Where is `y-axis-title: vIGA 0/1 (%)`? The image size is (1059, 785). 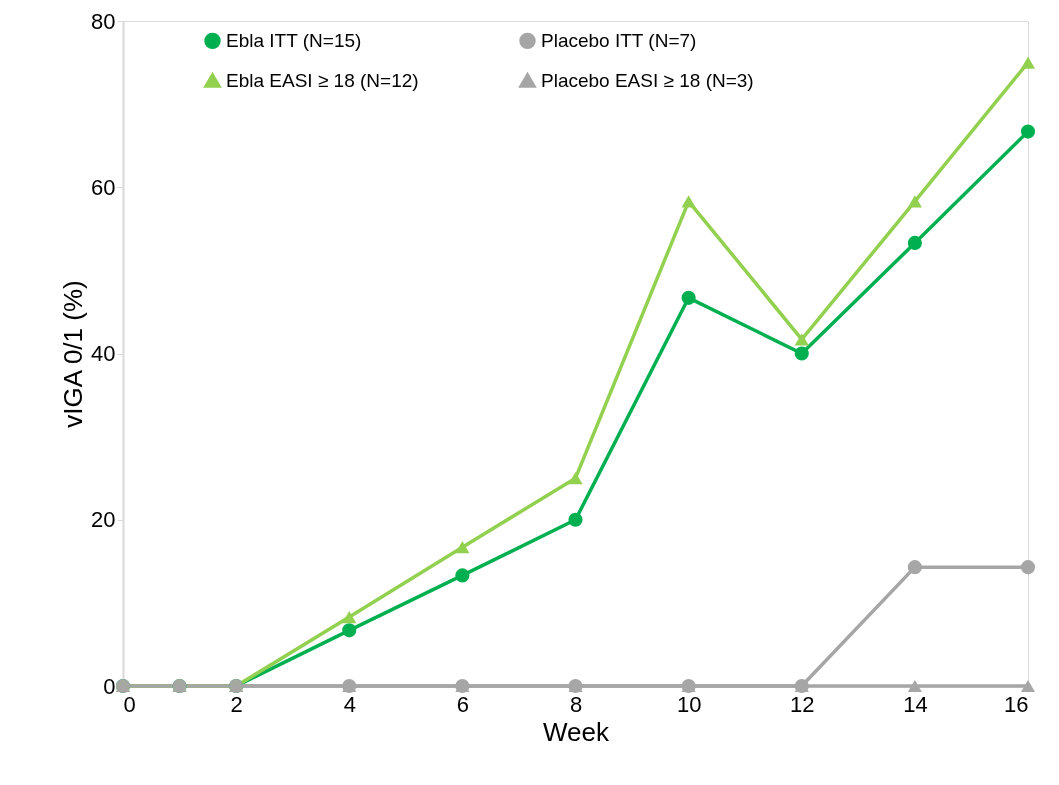 y-axis-title: vIGA 0/1 (%) is located at coordinates (73, 354).